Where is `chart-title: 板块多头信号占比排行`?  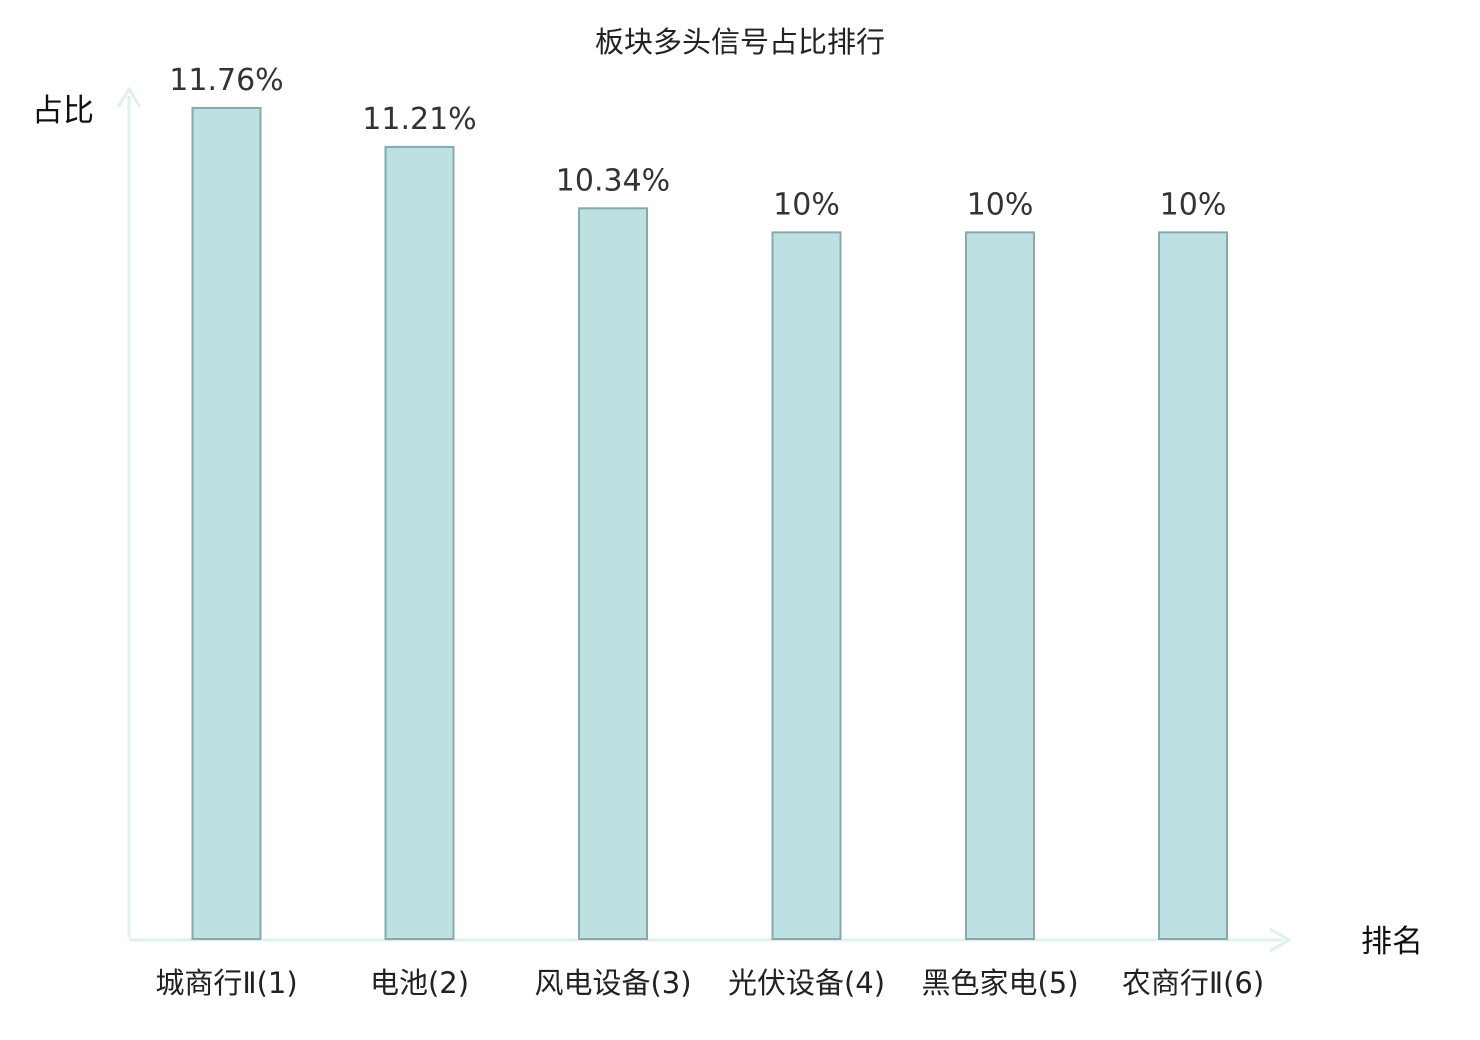 chart-title: 板块多头信号占比排行 is located at coordinates (740, 42).